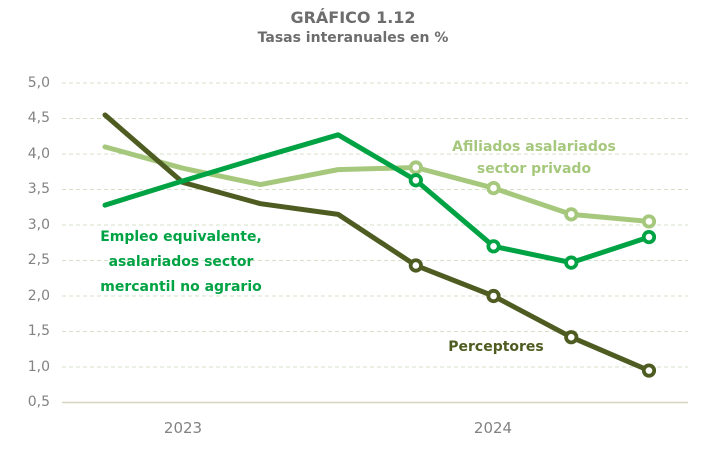 The height and width of the screenshot is (463, 720). Describe the element at coordinates (38, 366) in the screenshot. I see `y-axis-tick-label: 1,0` at that location.